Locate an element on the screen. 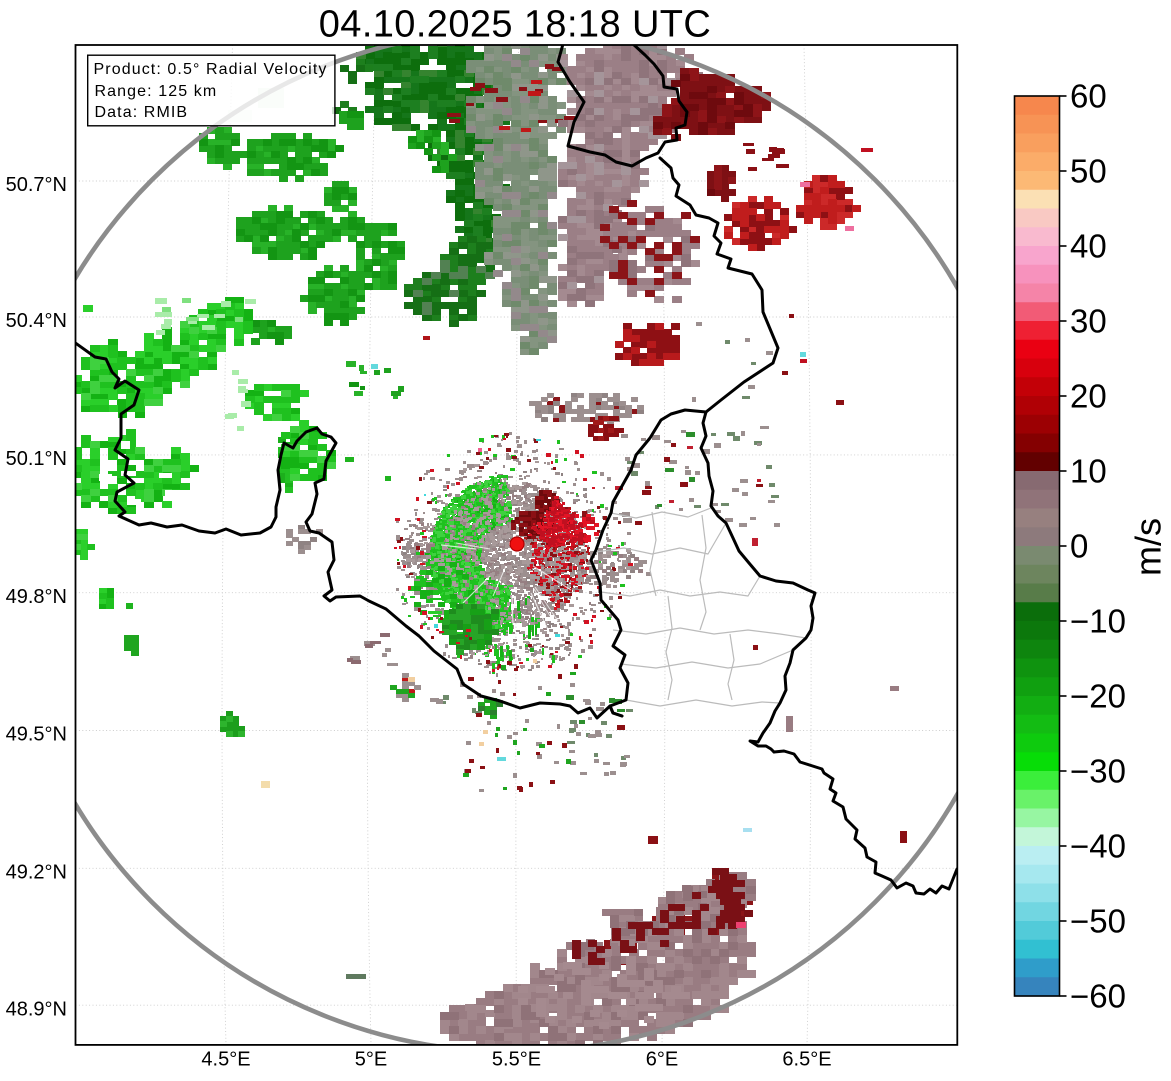  svg-text: −40 is located at coordinates (1098, 846).